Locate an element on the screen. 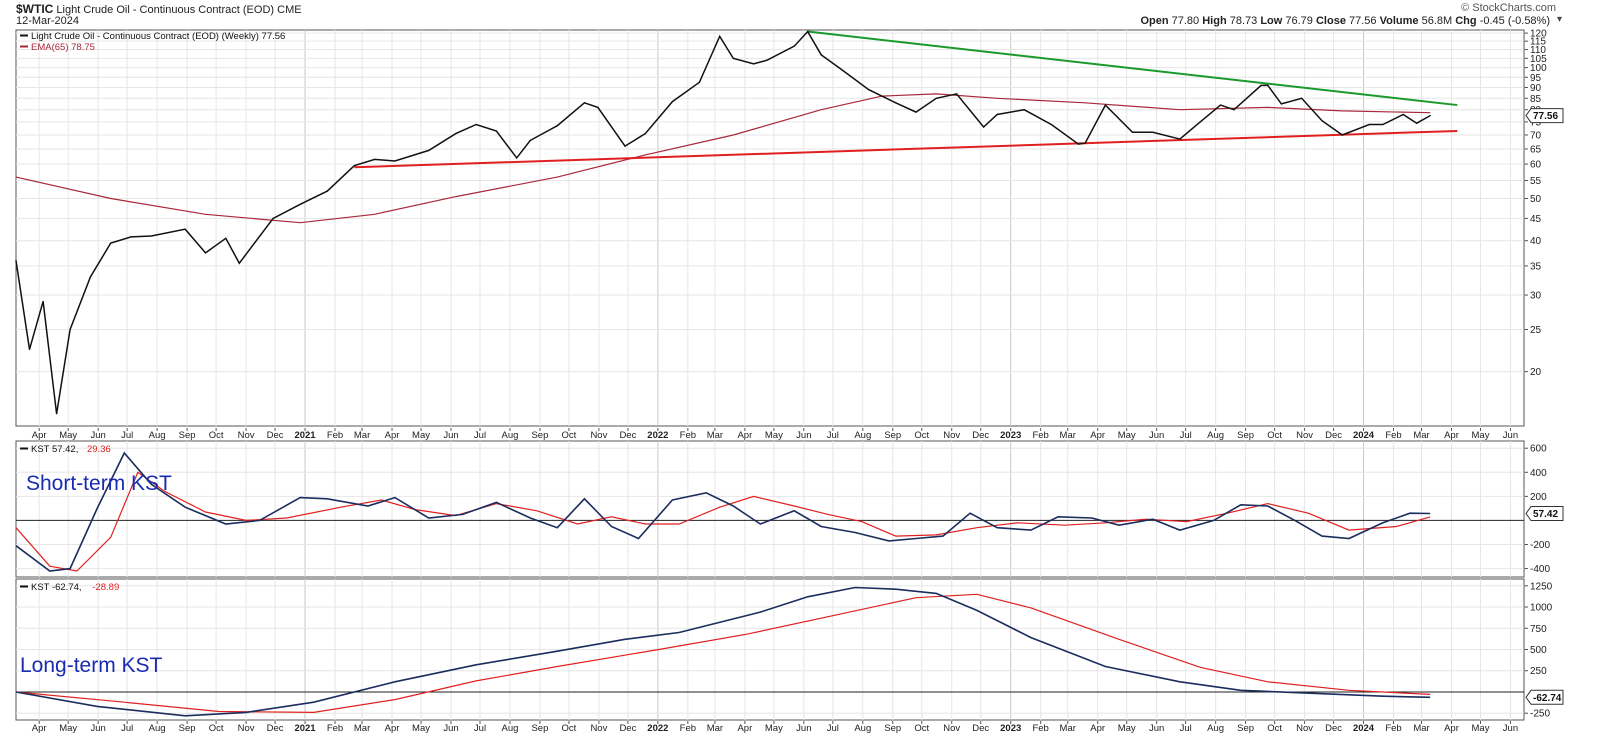 The height and width of the screenshot is (750, 1600). price-ytick-label: 25 is located at coordinates (1536, 330).